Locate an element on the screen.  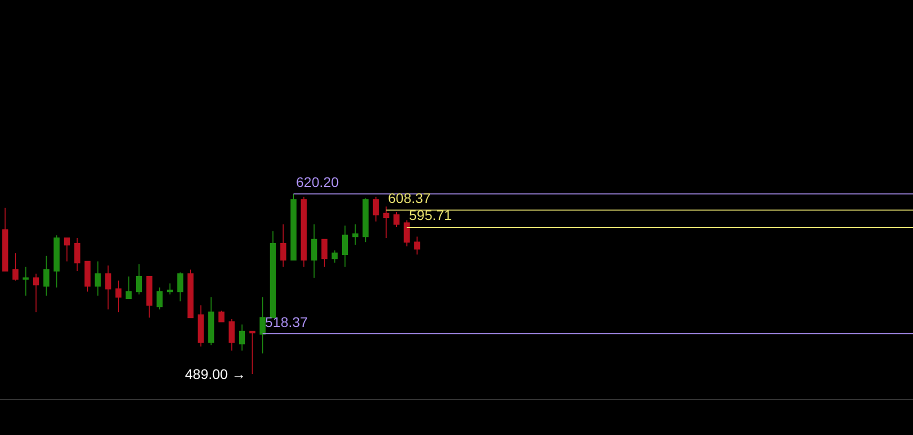
ref-line-label: 620.20 is located at coordinates (318, 182).